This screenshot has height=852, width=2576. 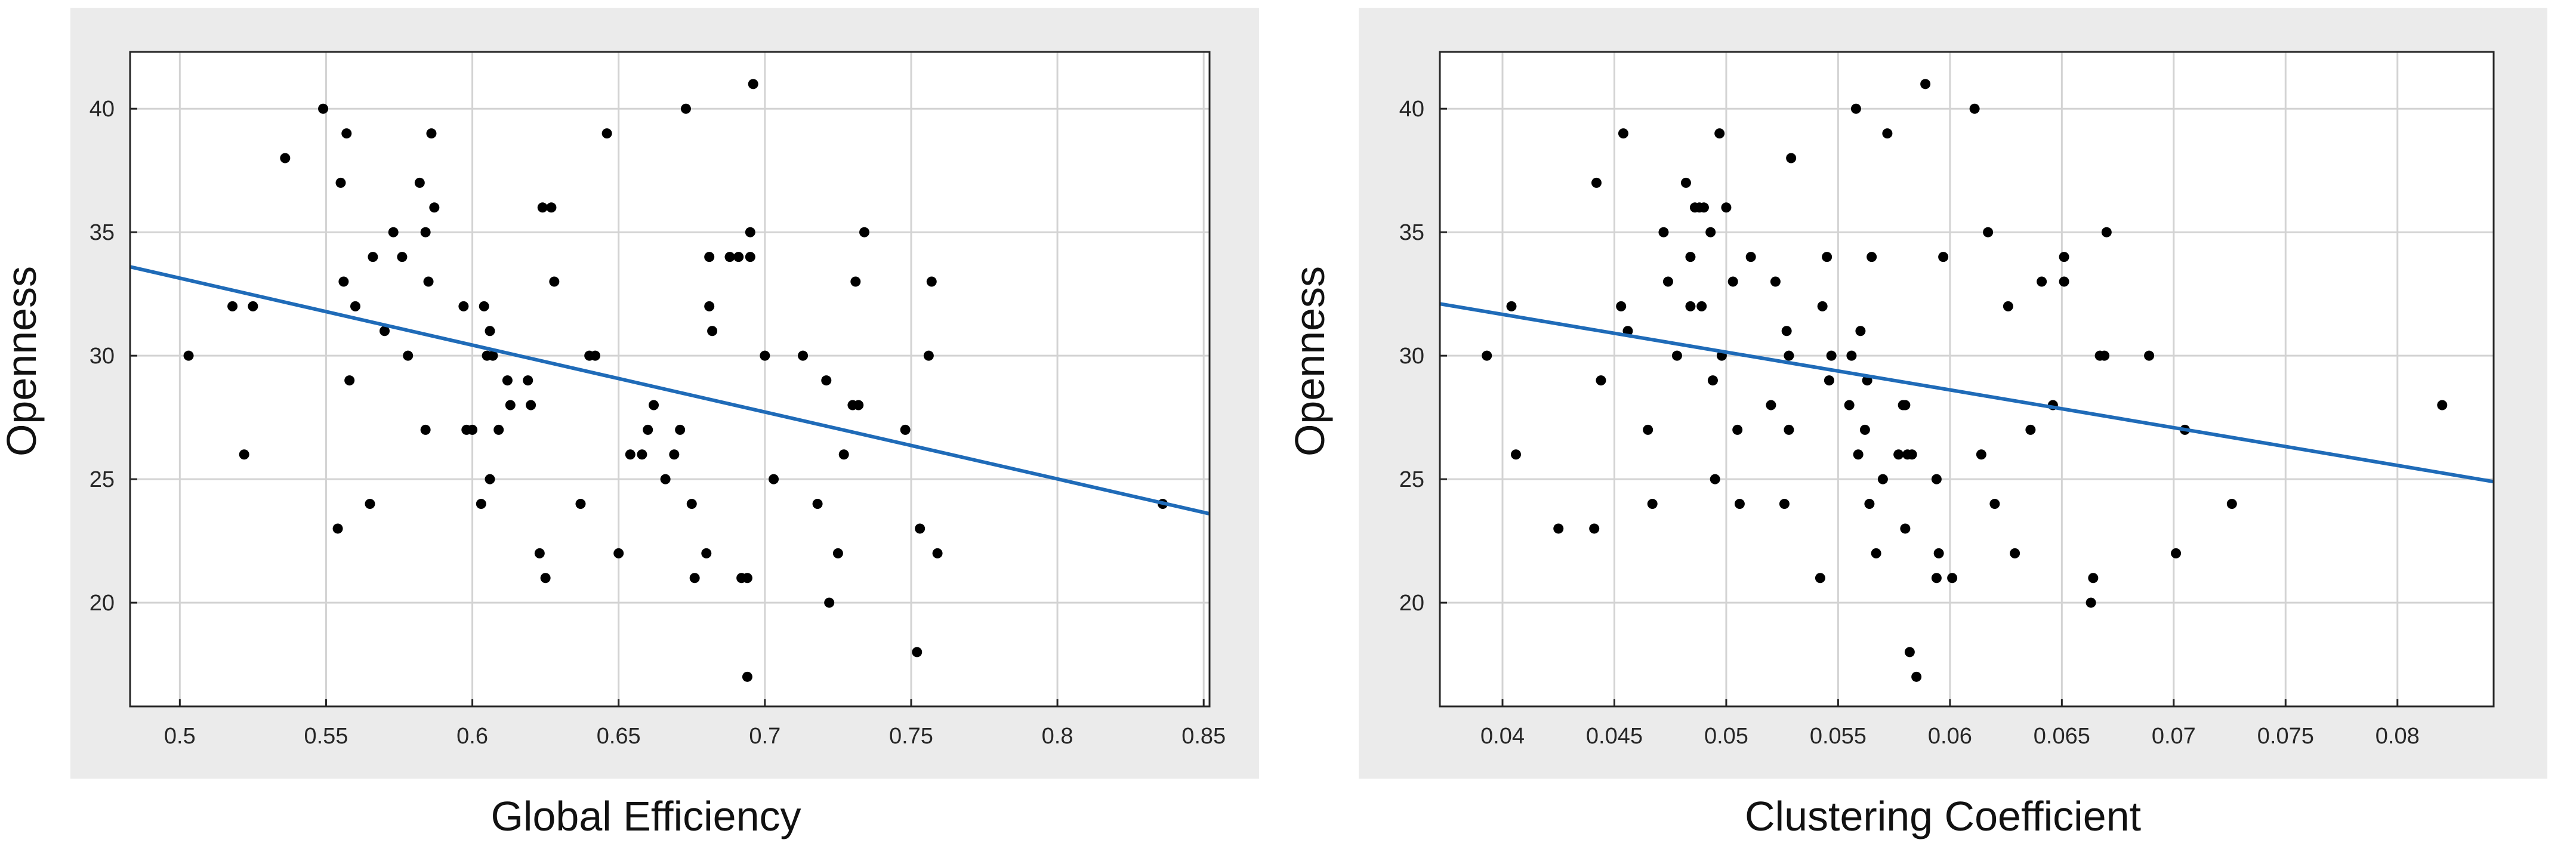 What do you see at coordinates (2285, 736) in the screenshot?
I see `x-tick-label: 0.075` at bounding box center [2285, 736].